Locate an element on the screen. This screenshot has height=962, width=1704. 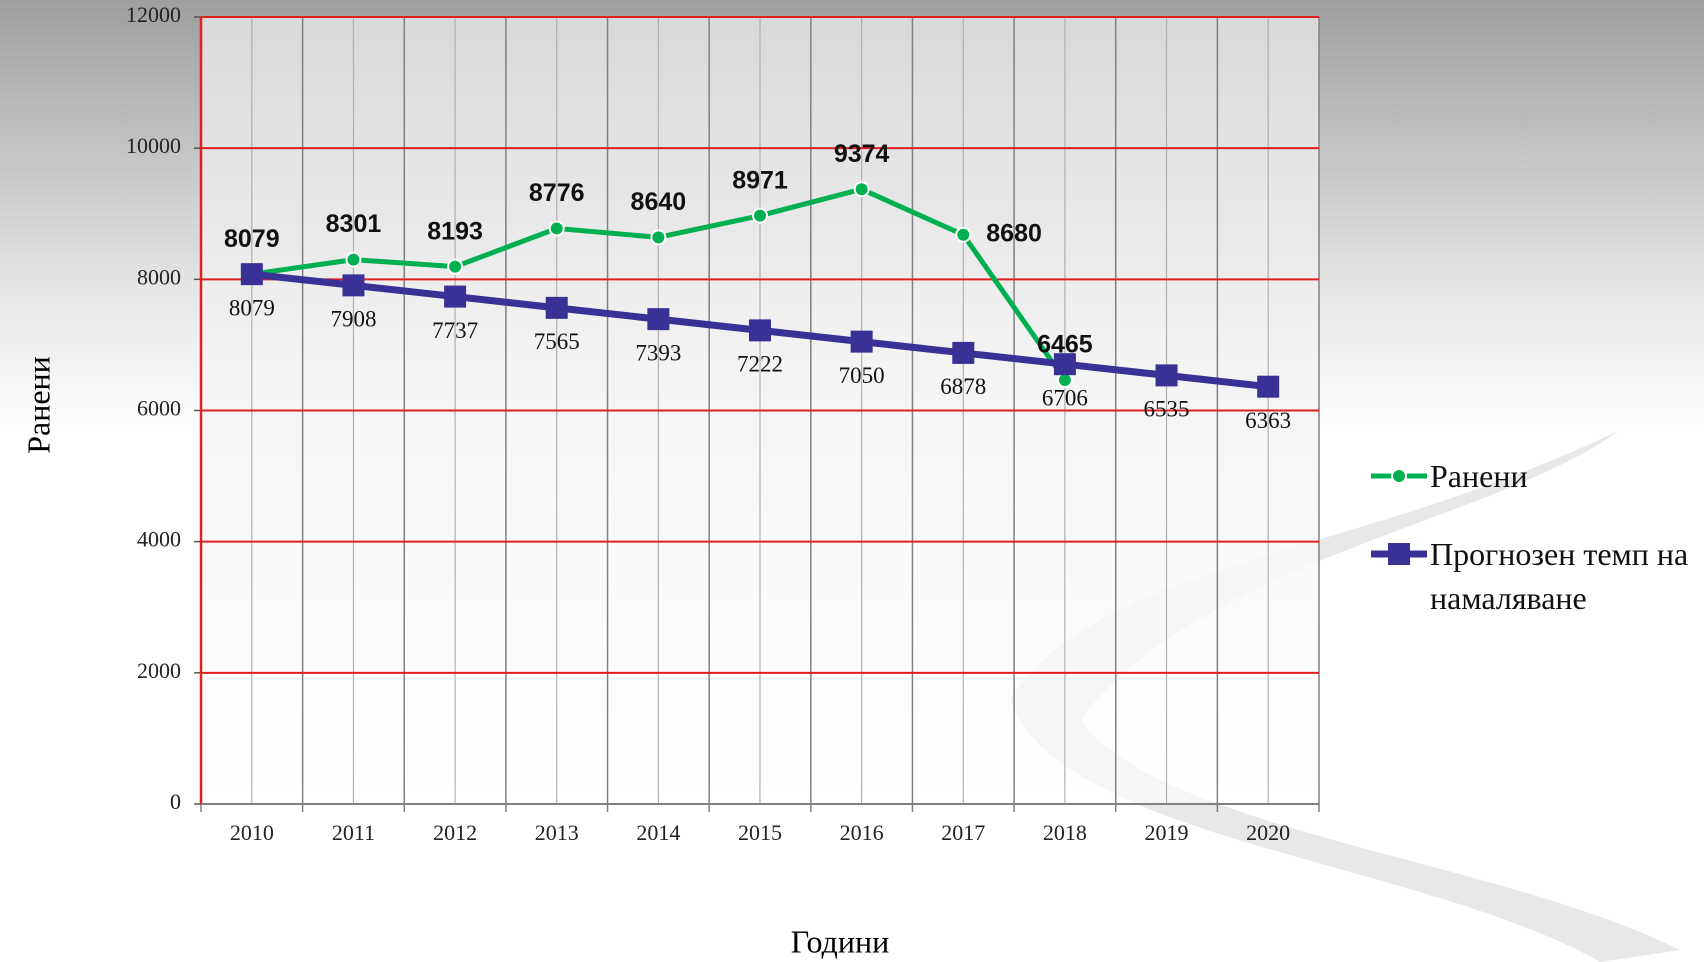
data-label: 7565 is located at coordinates (557, 341).